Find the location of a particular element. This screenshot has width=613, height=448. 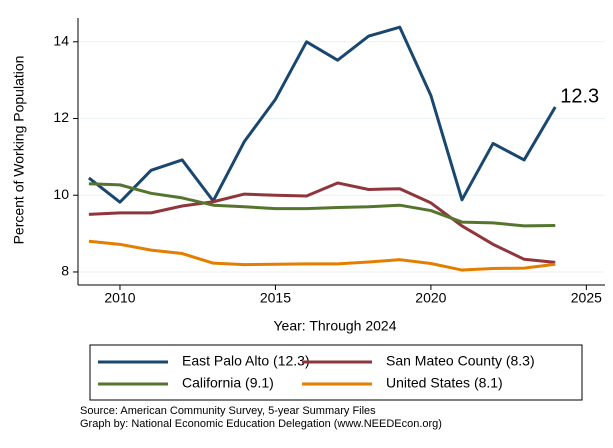

x-tick-label: 2025 is located at coordinates (586, 298).